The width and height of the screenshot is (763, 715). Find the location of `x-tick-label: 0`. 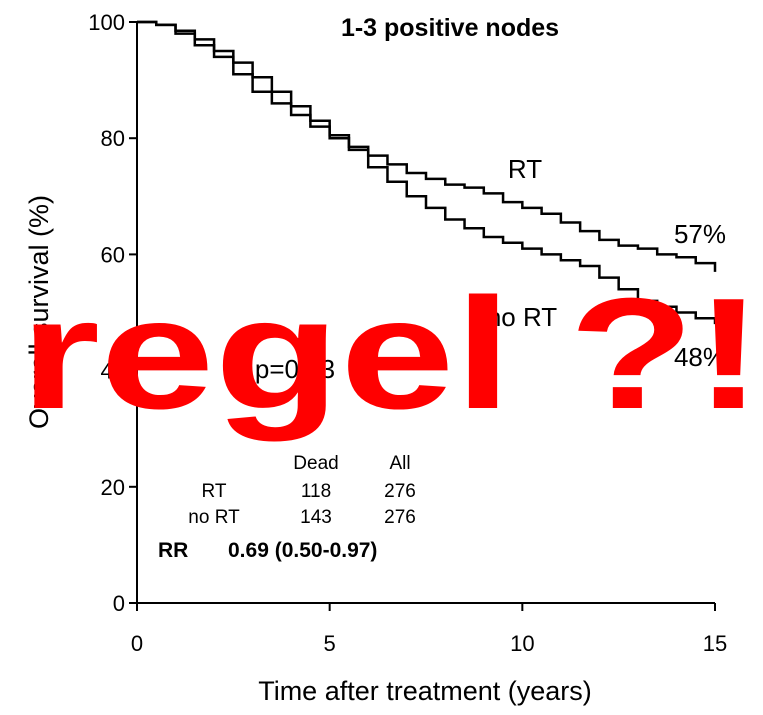

x-tick-label: 0 is located at coordinates (137, 643).